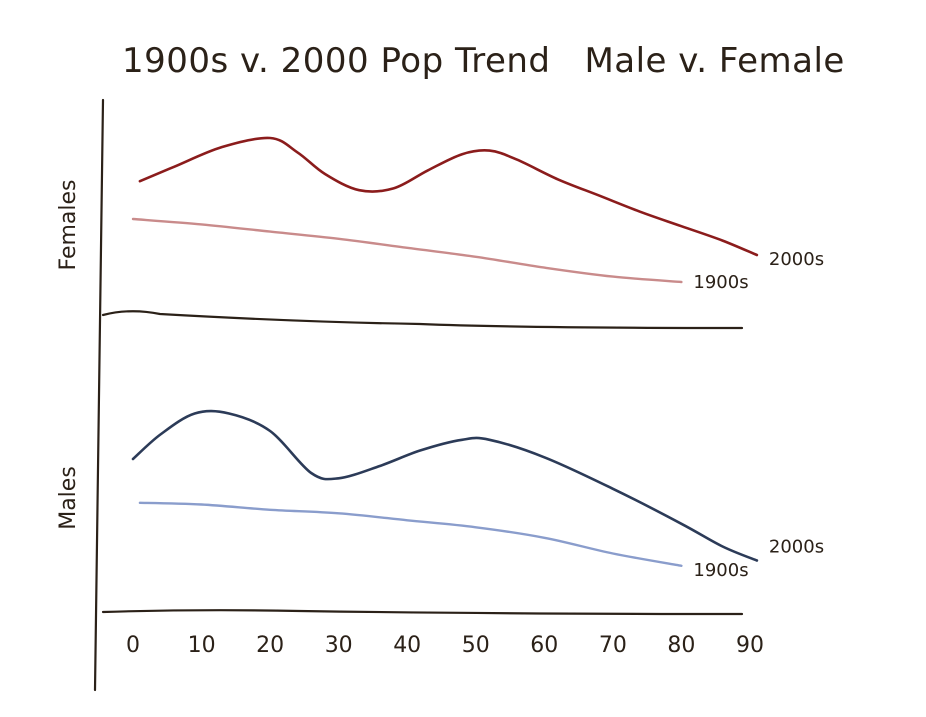 The width and height of the screenshot is (926, 717). I want to click on females-2000s-line, so click(448, 196).